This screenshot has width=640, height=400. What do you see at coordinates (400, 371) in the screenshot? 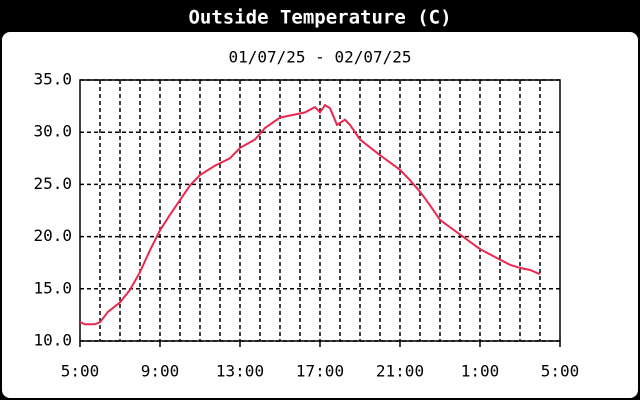
I see `x-tick-label: 21:00` at bounding box center [400, 371].